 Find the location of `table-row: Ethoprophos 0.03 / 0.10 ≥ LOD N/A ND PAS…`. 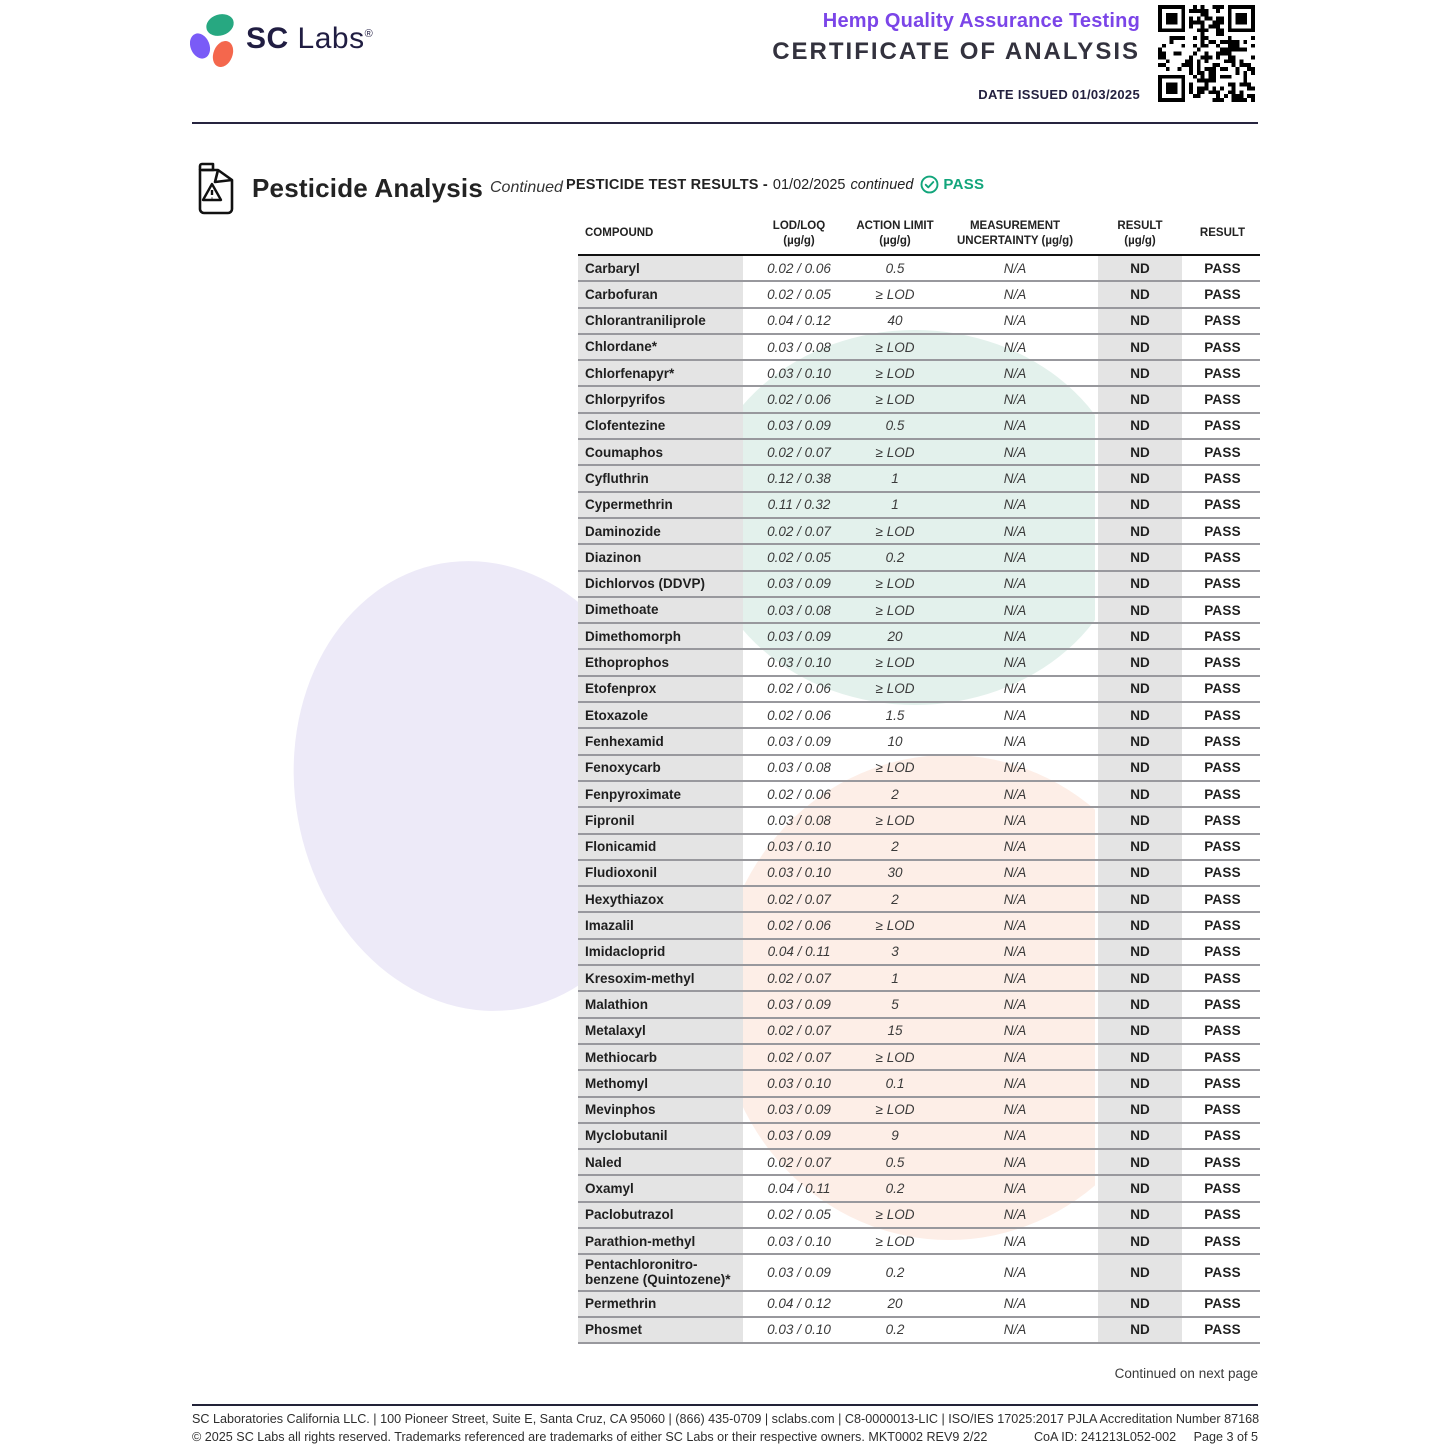

table-row: Ethoprophos 0.03 / 0.10 ≥ LOD N/A ND PAS… is located at coordinates (919, 663).